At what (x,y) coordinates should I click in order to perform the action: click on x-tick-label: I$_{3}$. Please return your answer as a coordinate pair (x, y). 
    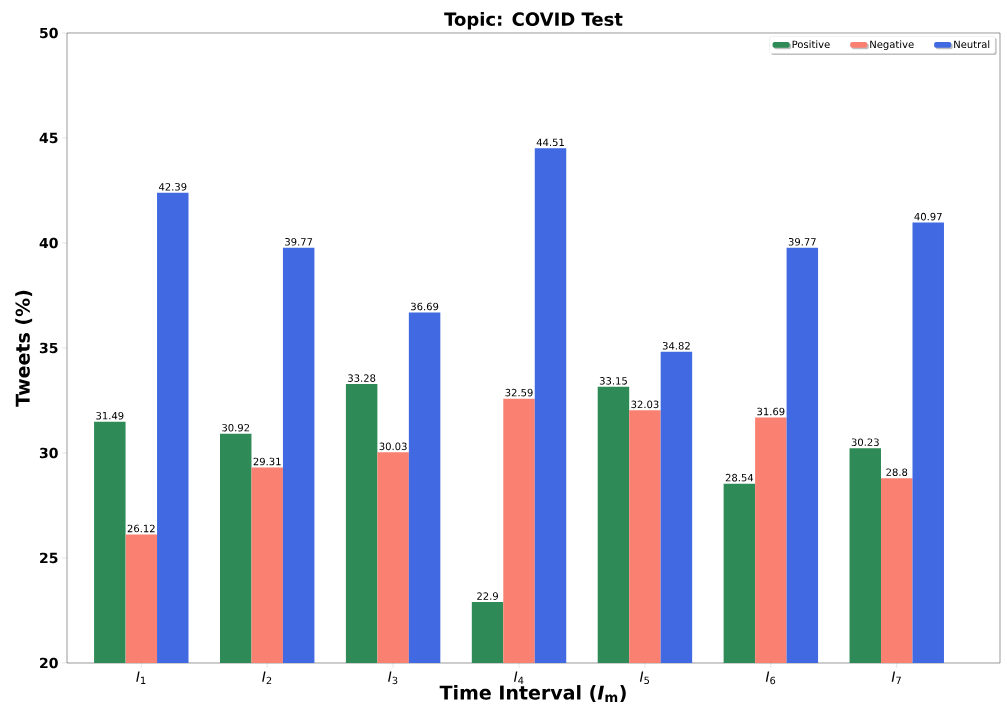
    Looking at the image, I should click on (393, 678).